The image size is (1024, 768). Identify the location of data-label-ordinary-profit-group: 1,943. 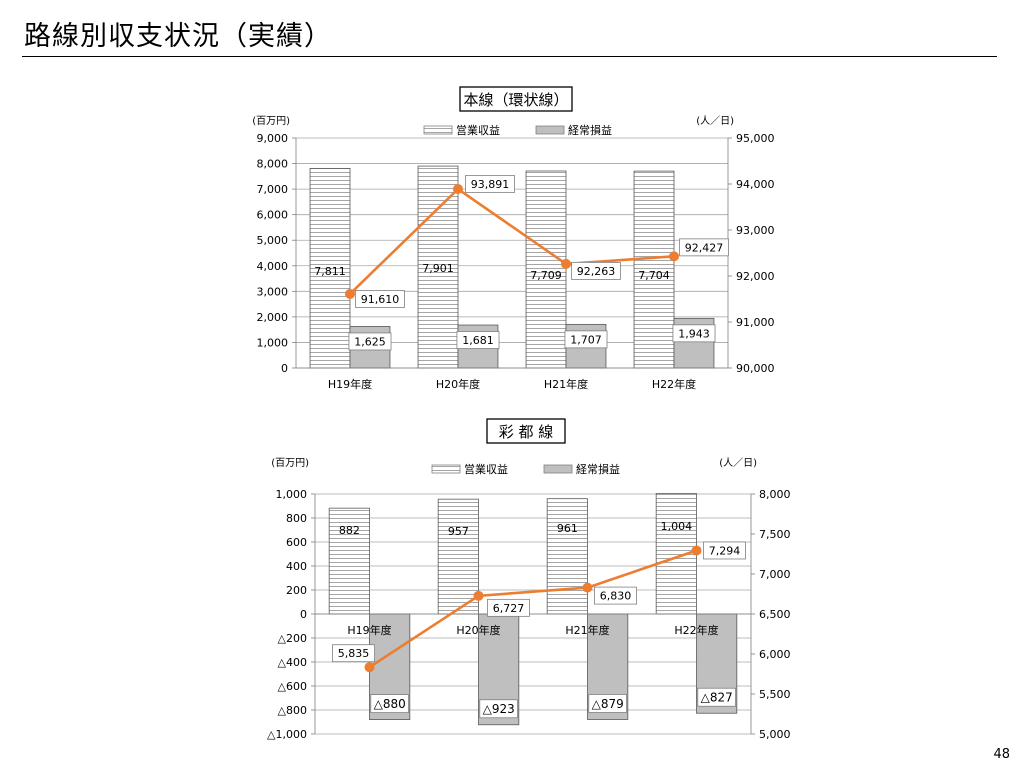
(694, 333).